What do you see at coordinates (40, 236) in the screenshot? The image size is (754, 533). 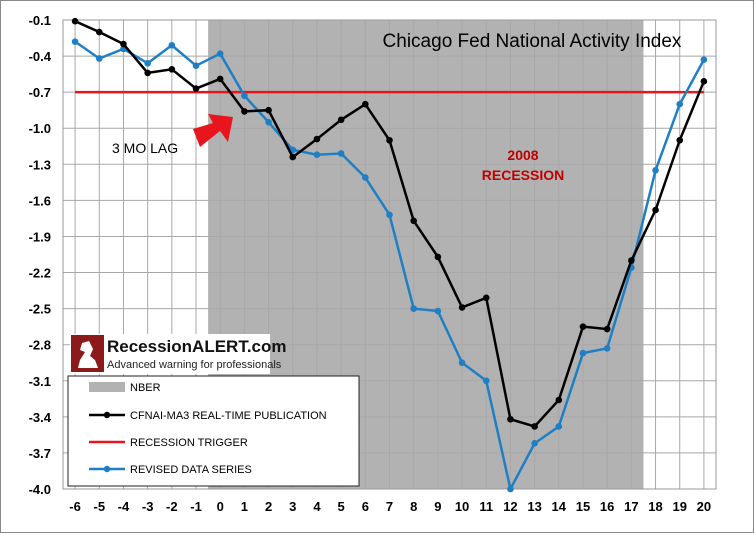 I see `y-tick-label: -1.9` at bounding box center [40, 236].